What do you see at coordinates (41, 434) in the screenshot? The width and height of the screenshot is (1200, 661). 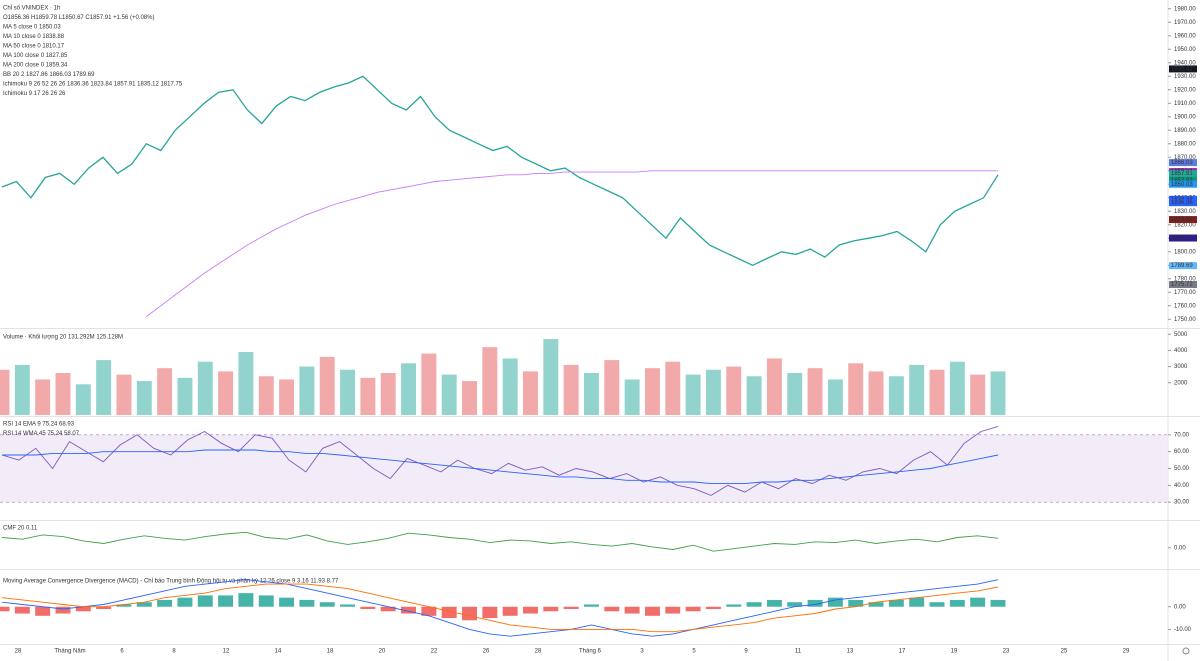 I see `legend-text: RSI 14 WMA 45 75.24 58.07` at bounding box center [41, 434].